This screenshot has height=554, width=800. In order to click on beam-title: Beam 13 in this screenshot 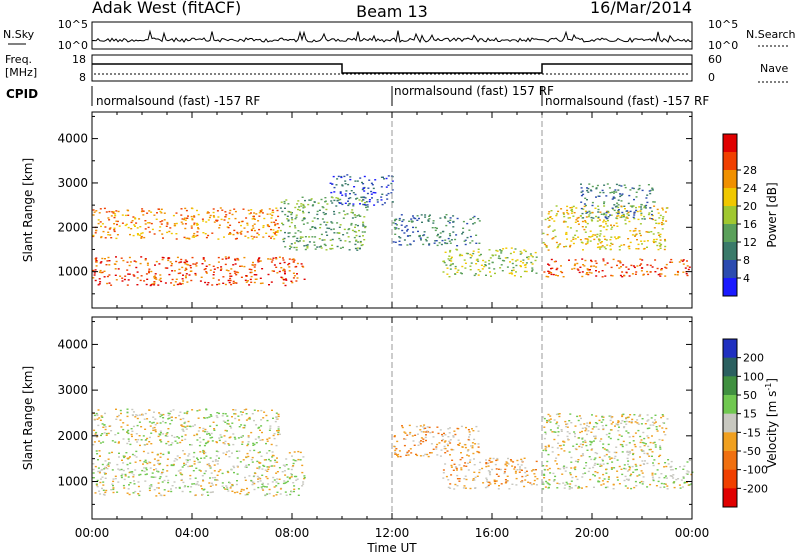, I will do `click(392, 11)`.